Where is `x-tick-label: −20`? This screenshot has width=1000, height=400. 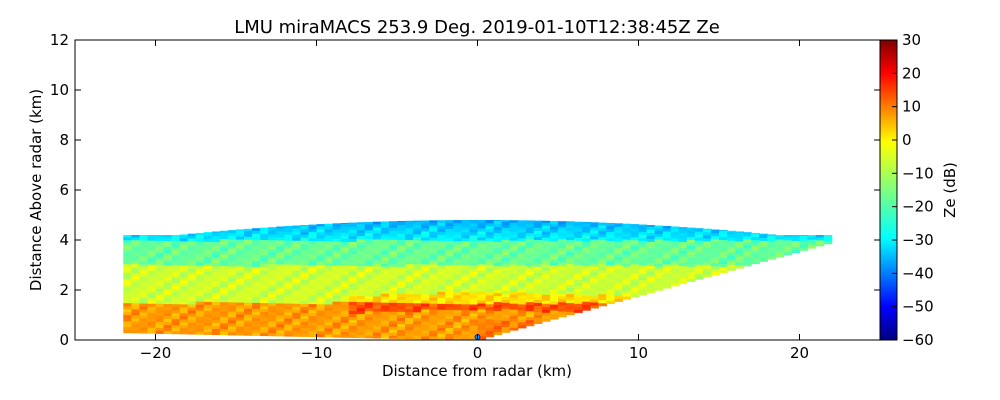 x-tick-label: −20 is located at coordinates (156, 353).